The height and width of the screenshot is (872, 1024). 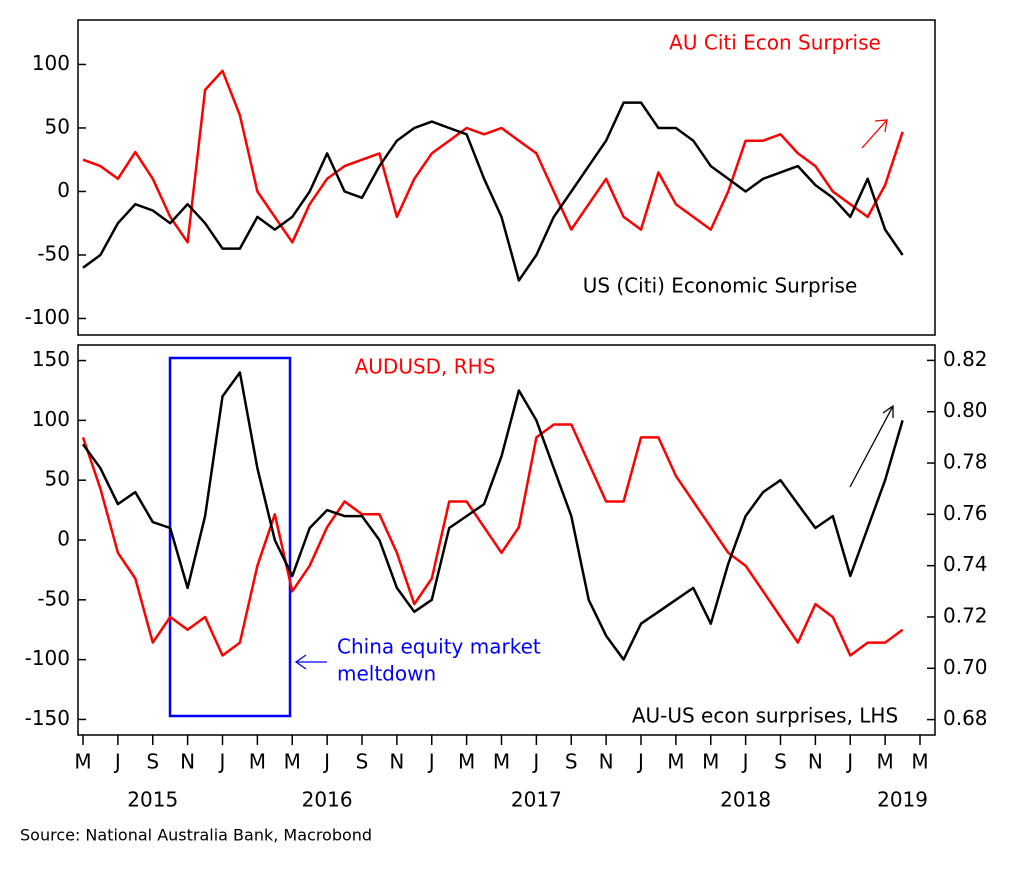 I want to click on highlight-box, so click(x=230, y=537).